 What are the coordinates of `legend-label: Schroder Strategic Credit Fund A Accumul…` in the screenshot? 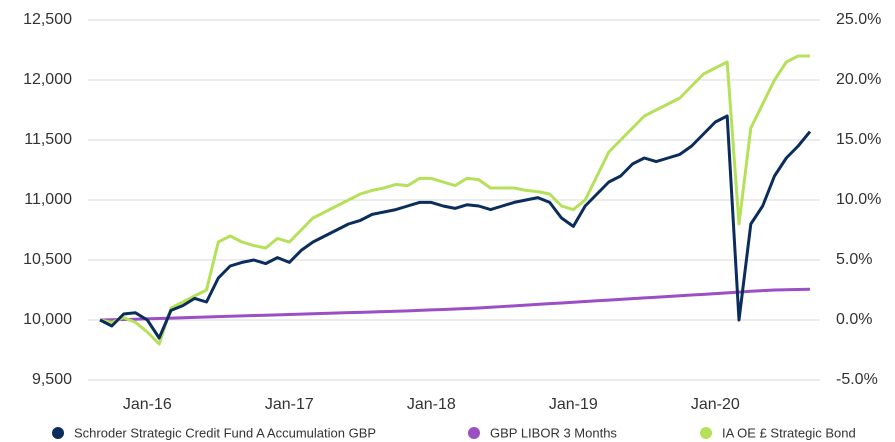 It's located at (225, 432).